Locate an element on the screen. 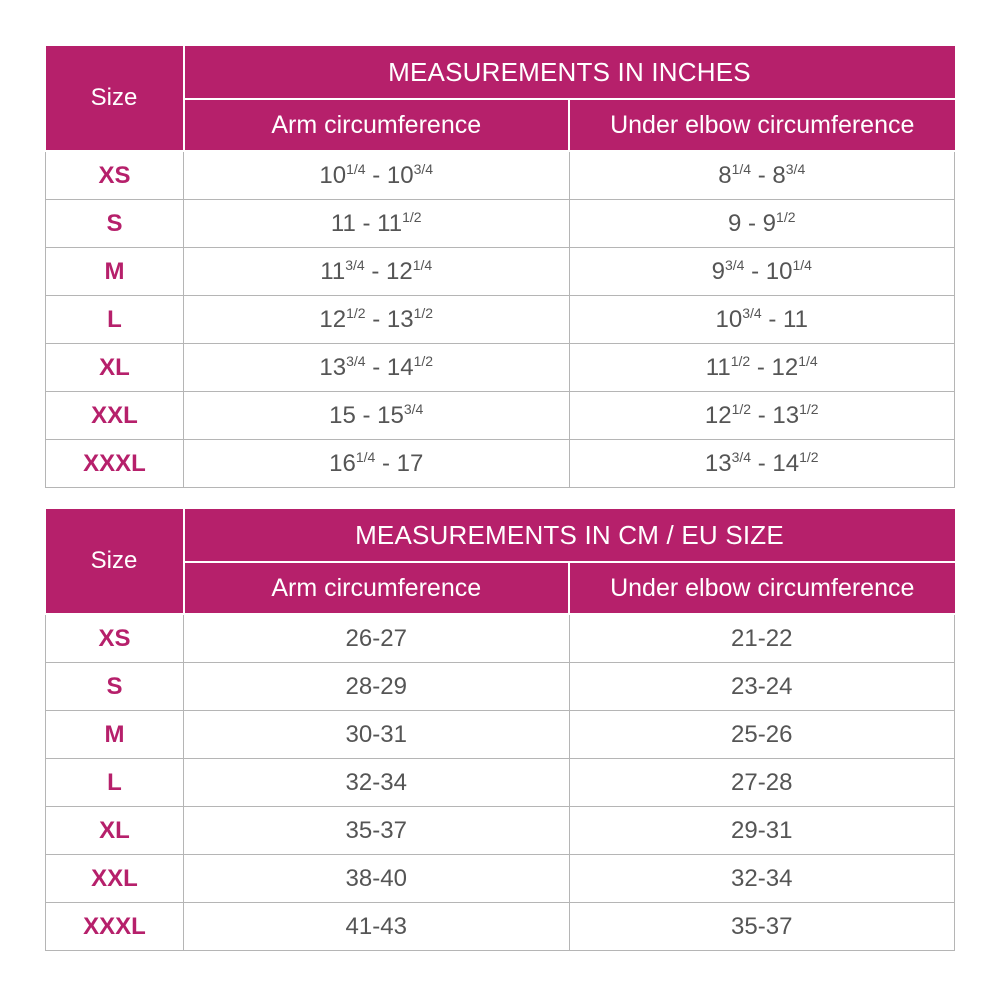 This screenshot has height=1000, width=1000. arm-value-b: 17 is located at coordinates (410, 463).